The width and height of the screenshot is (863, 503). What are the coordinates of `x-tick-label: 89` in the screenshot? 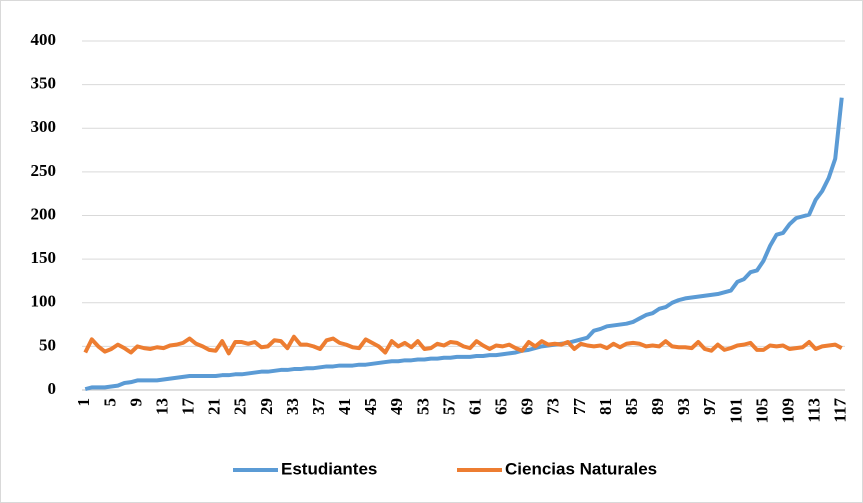 It's located at (657, 406).